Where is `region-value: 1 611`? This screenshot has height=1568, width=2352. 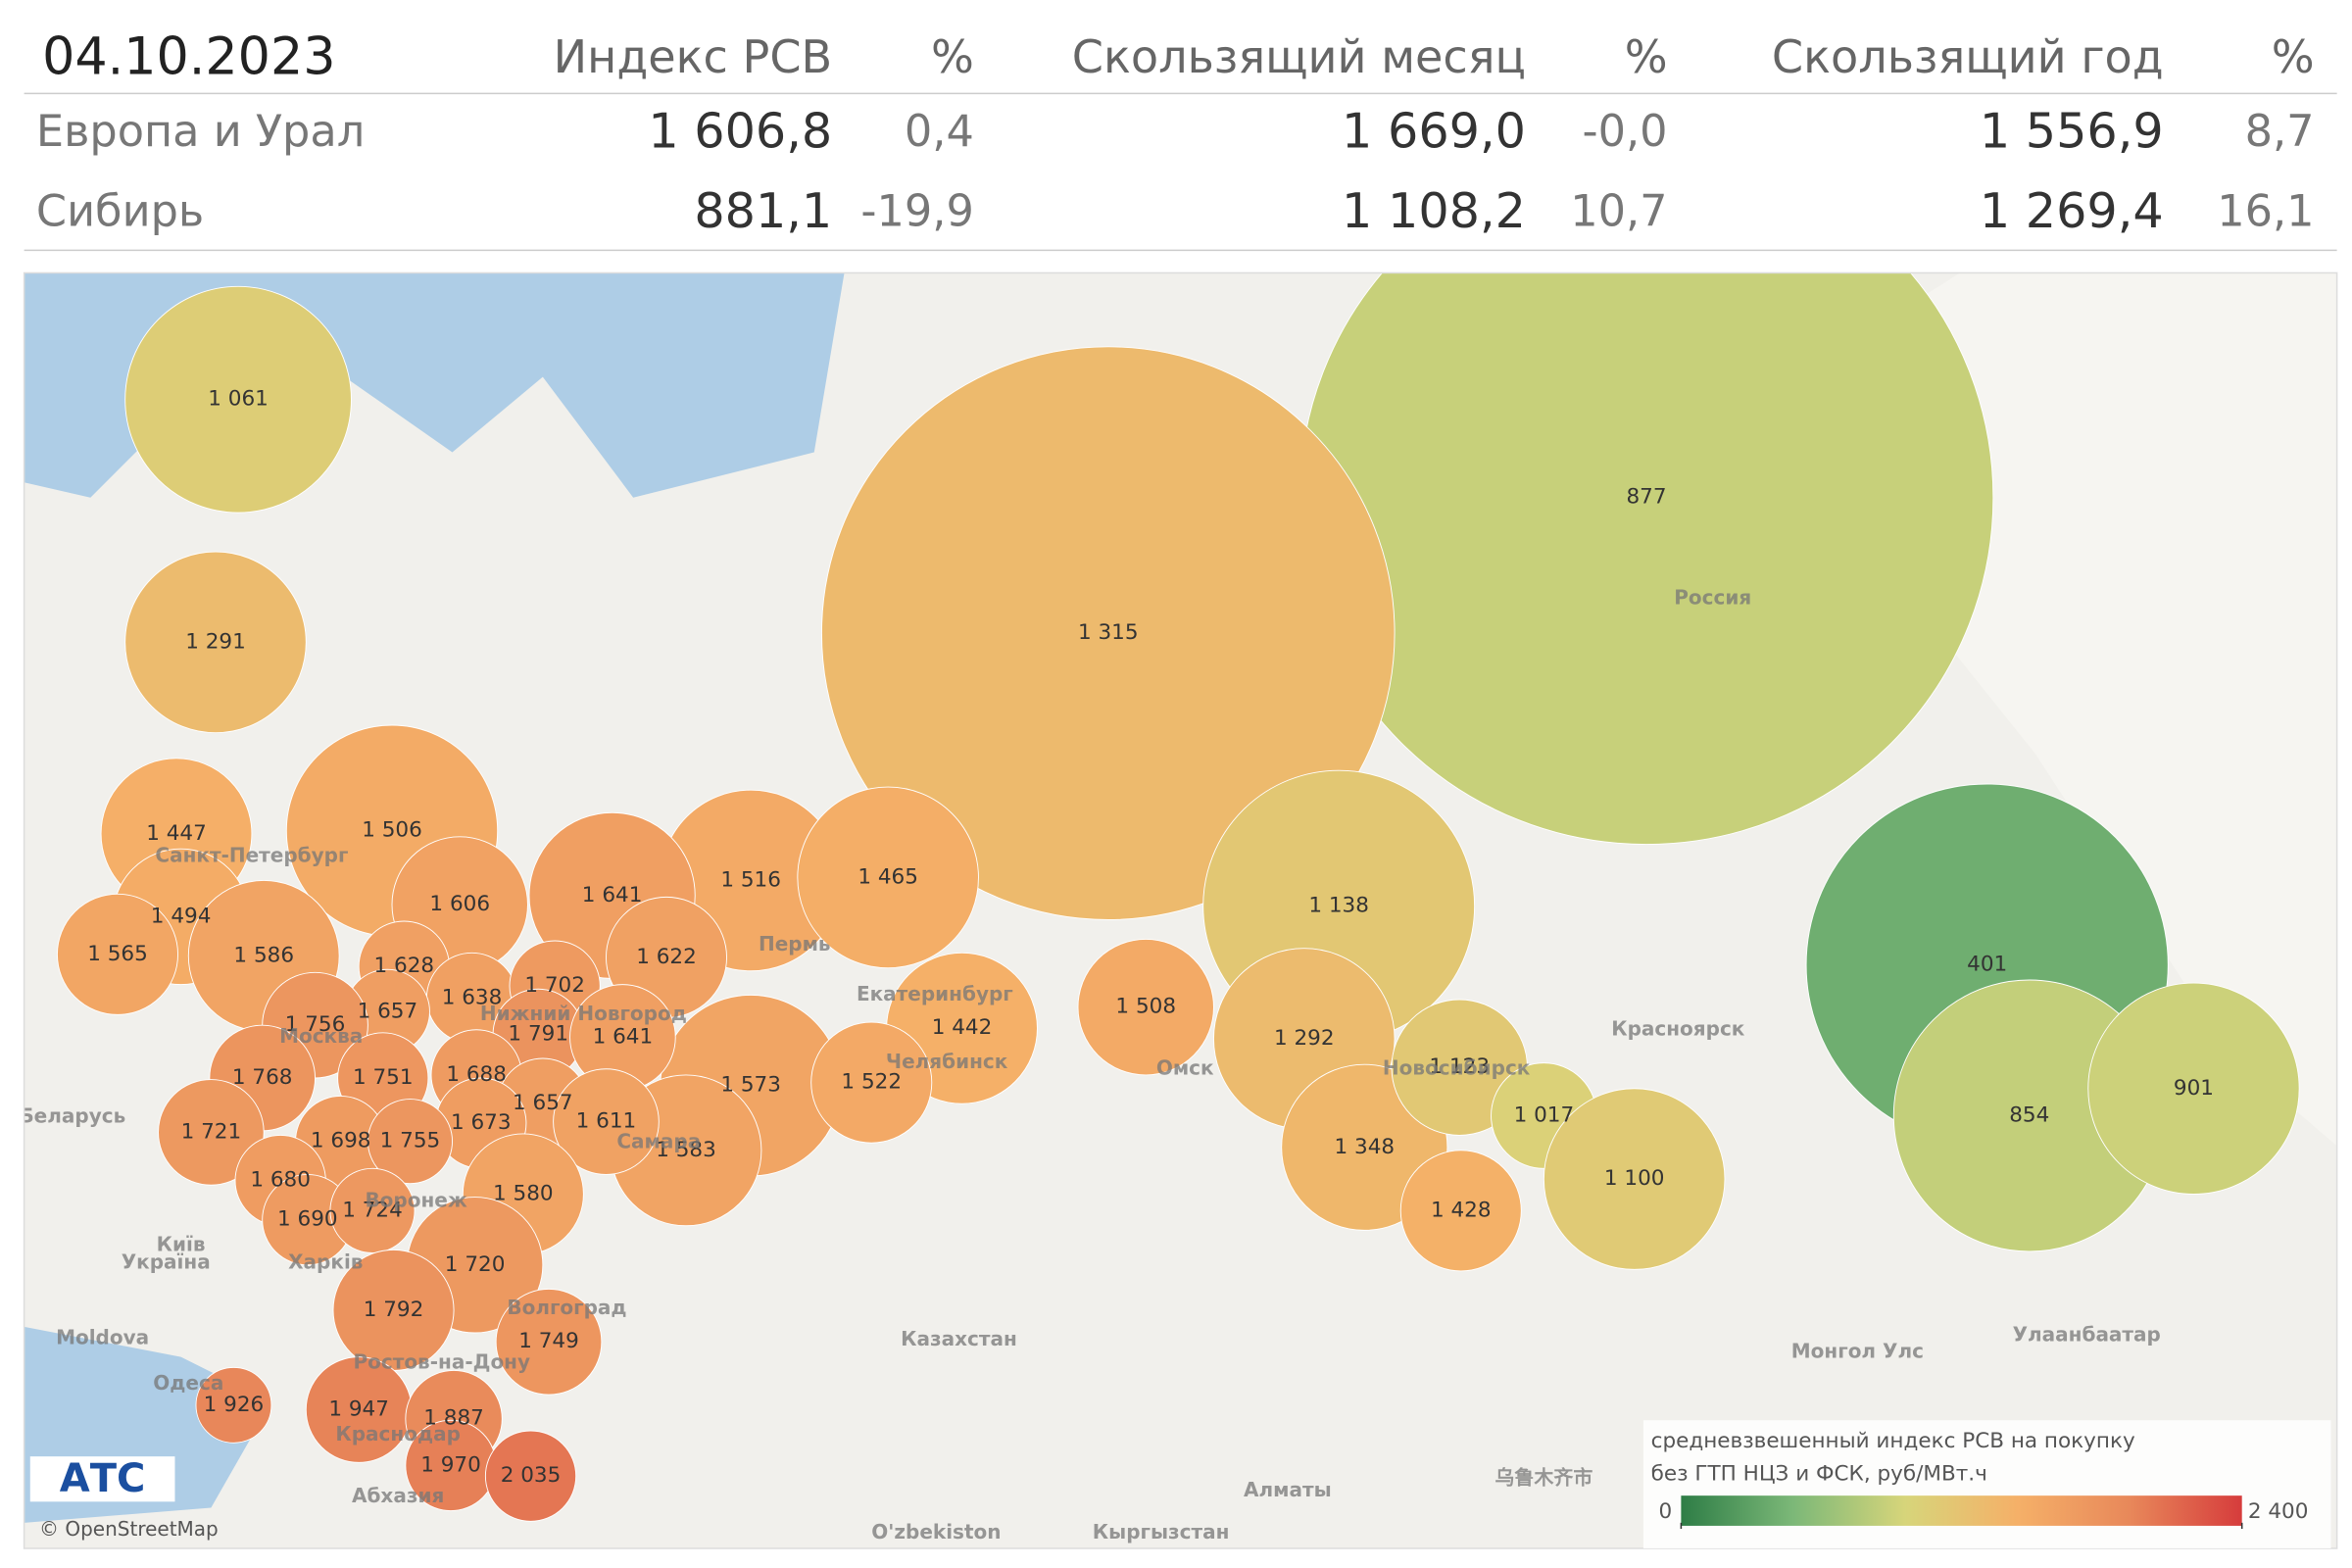 region-value: 1 611 is located at coordinates (606, 1121).